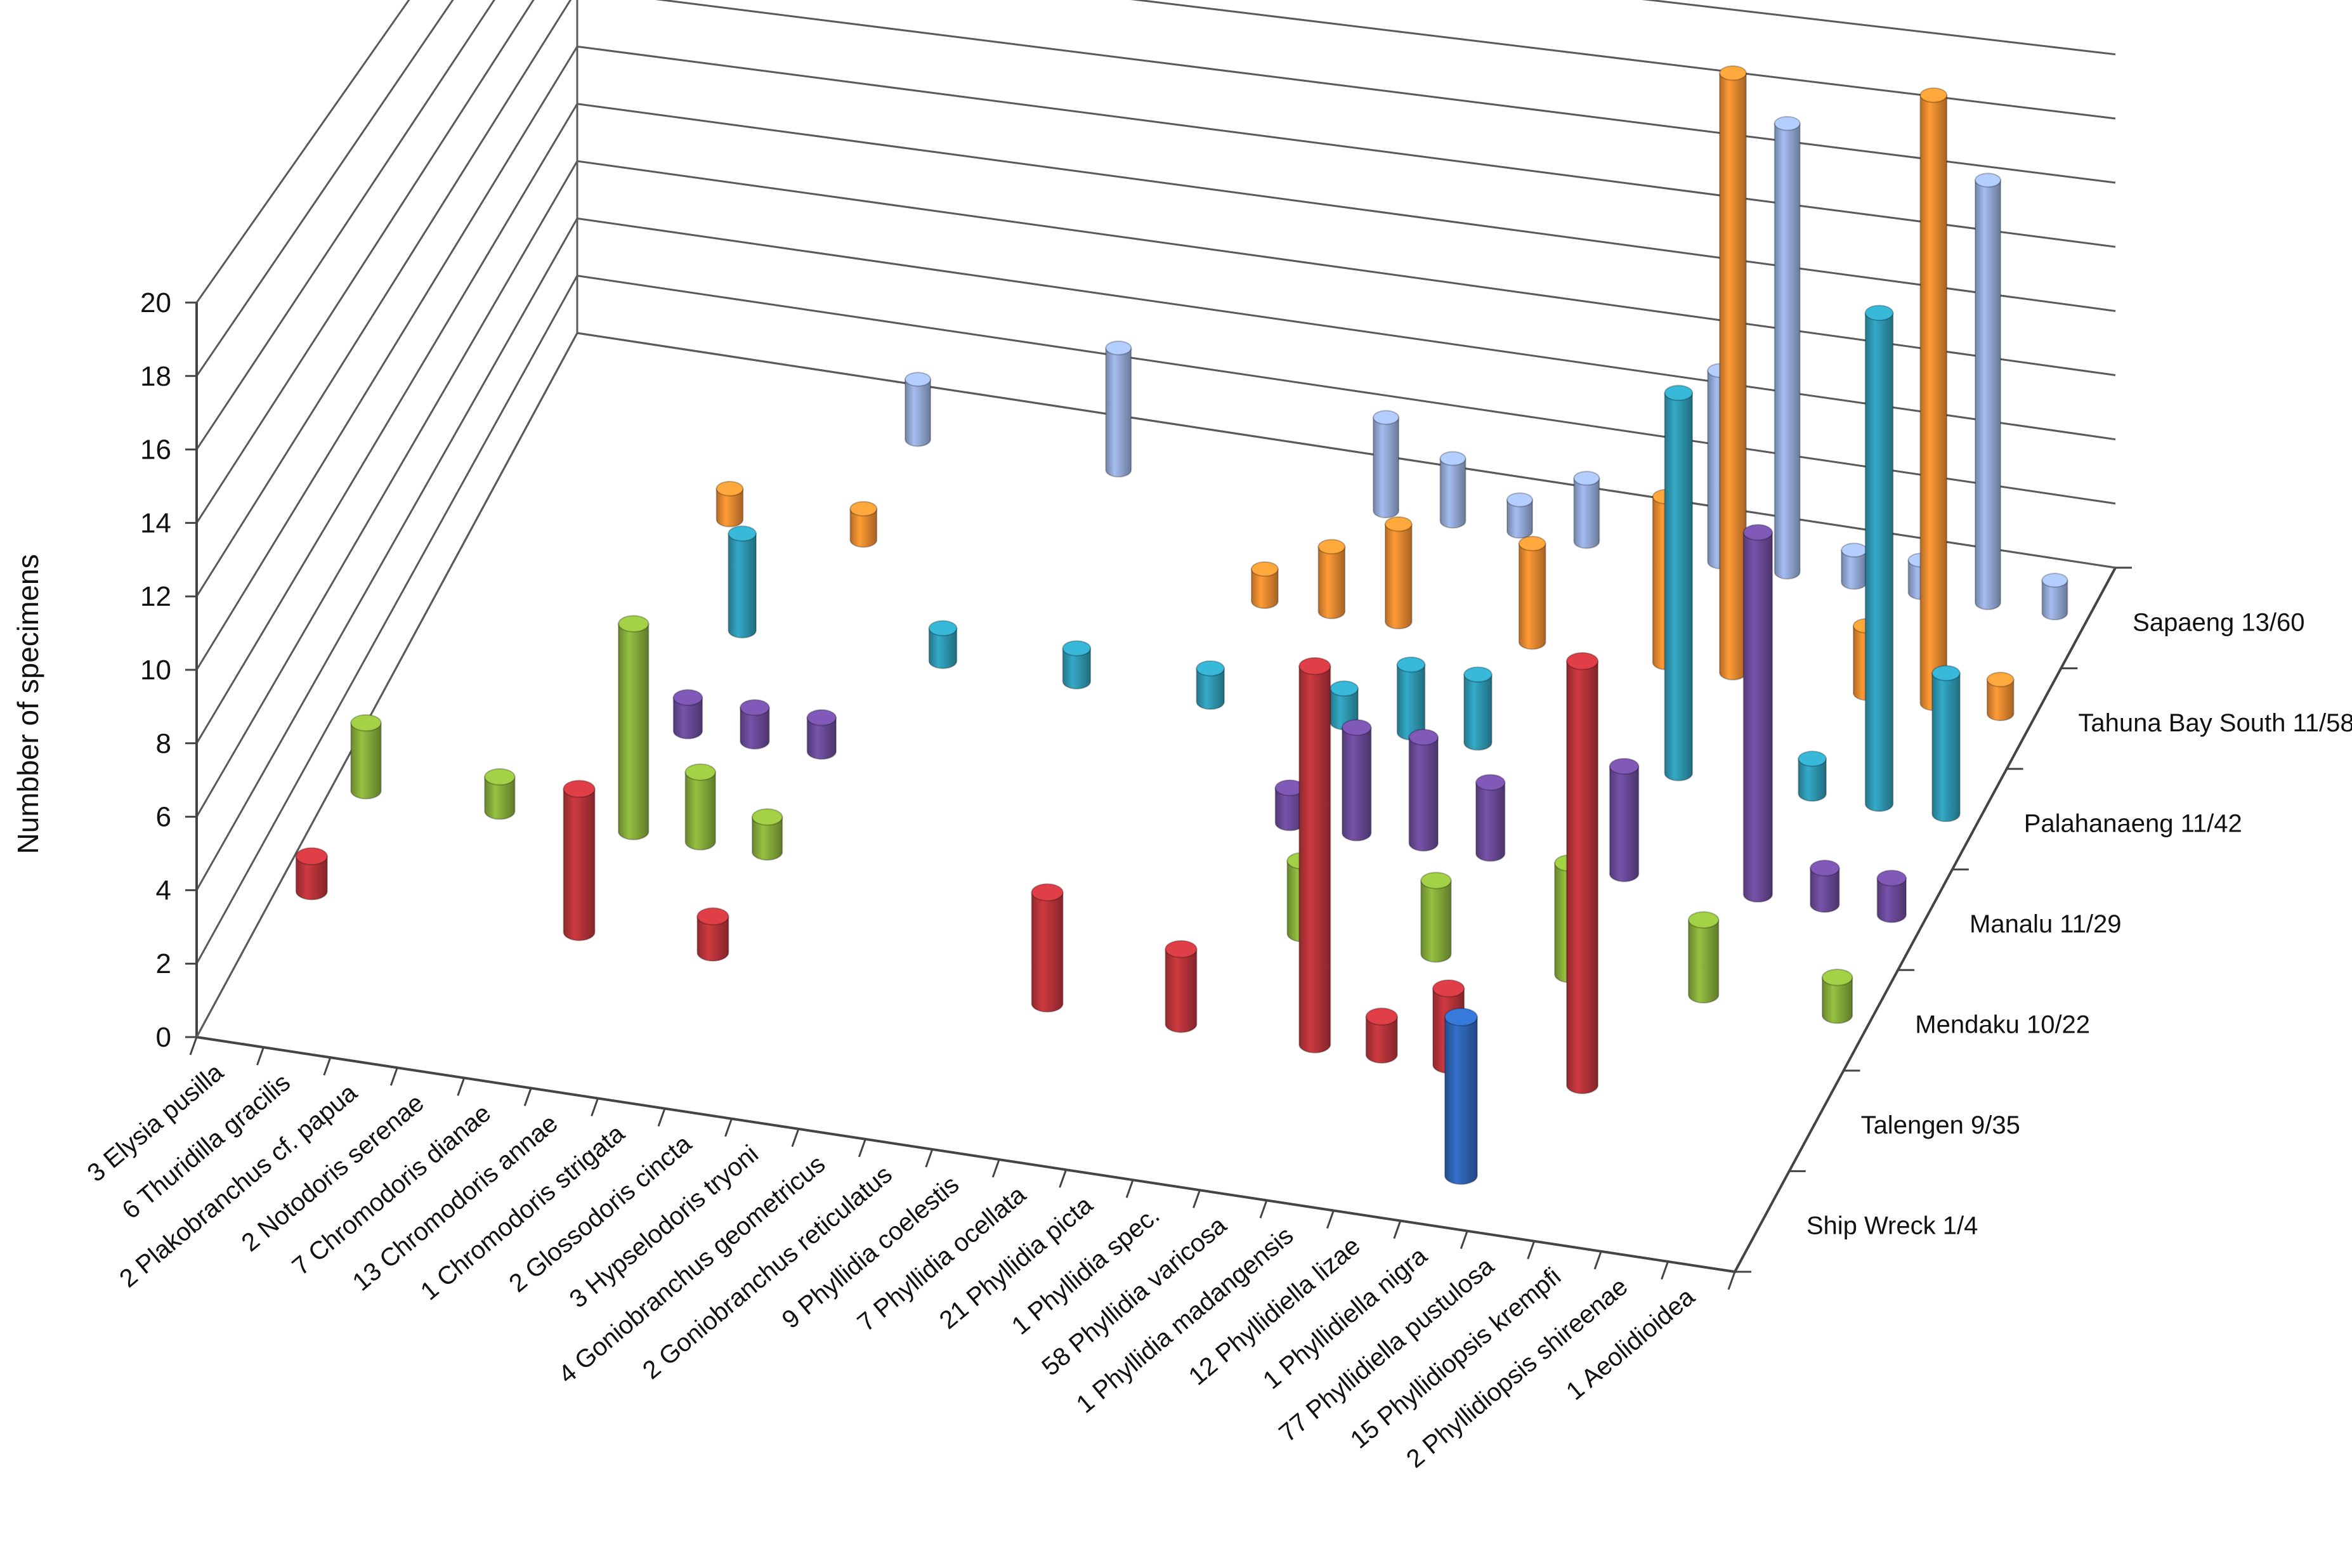  I want to click on y-tick-label: 8, so click(163, 743).